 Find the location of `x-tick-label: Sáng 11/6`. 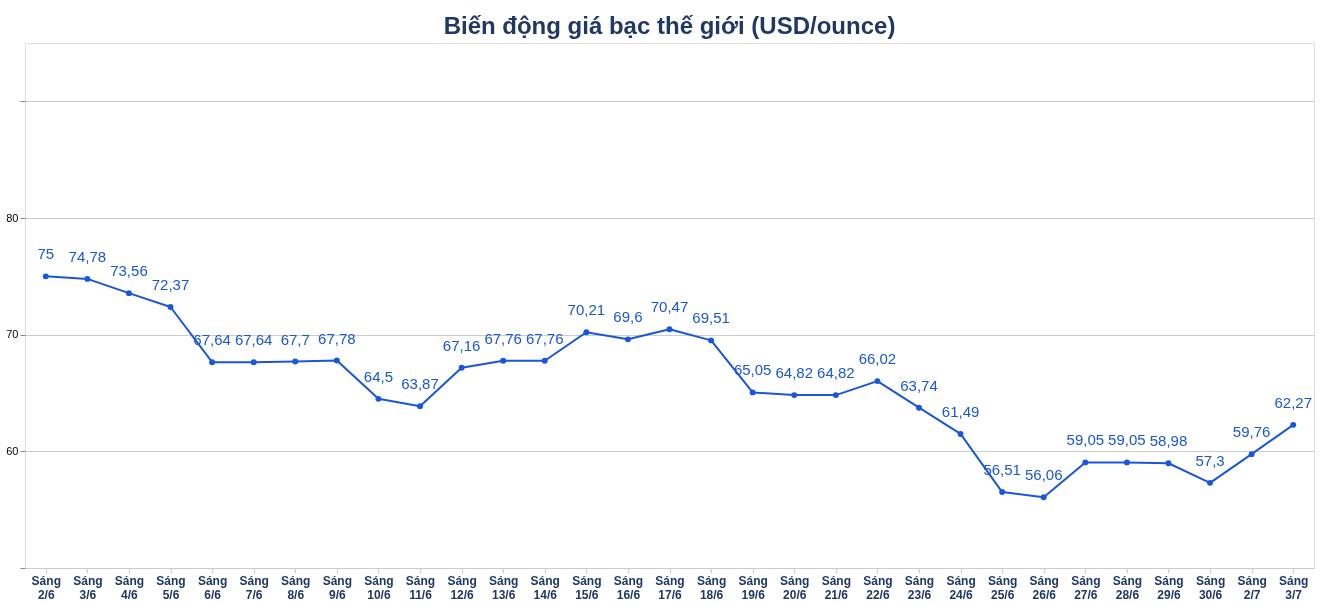

x-tick-label: Sáng 11/6 is located at coordinates (420, 587).